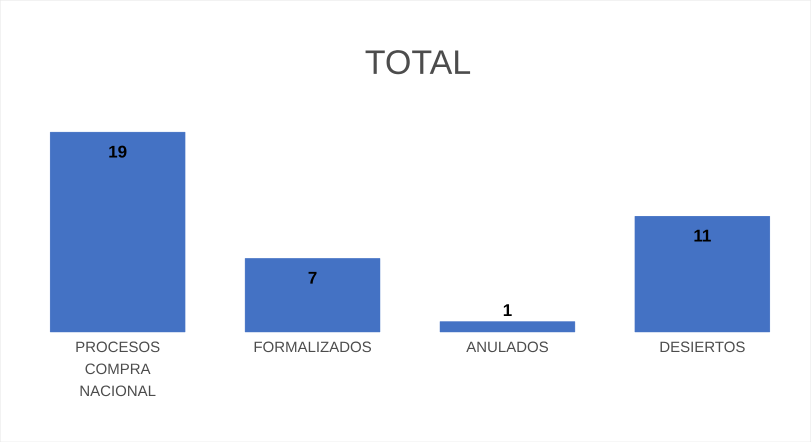 This screenshot has width=811, height=442. What do you see at coordinates (418, 62) in the screenshot?
I see `chart-title: TOTAL` at bounding box center [418, 62].